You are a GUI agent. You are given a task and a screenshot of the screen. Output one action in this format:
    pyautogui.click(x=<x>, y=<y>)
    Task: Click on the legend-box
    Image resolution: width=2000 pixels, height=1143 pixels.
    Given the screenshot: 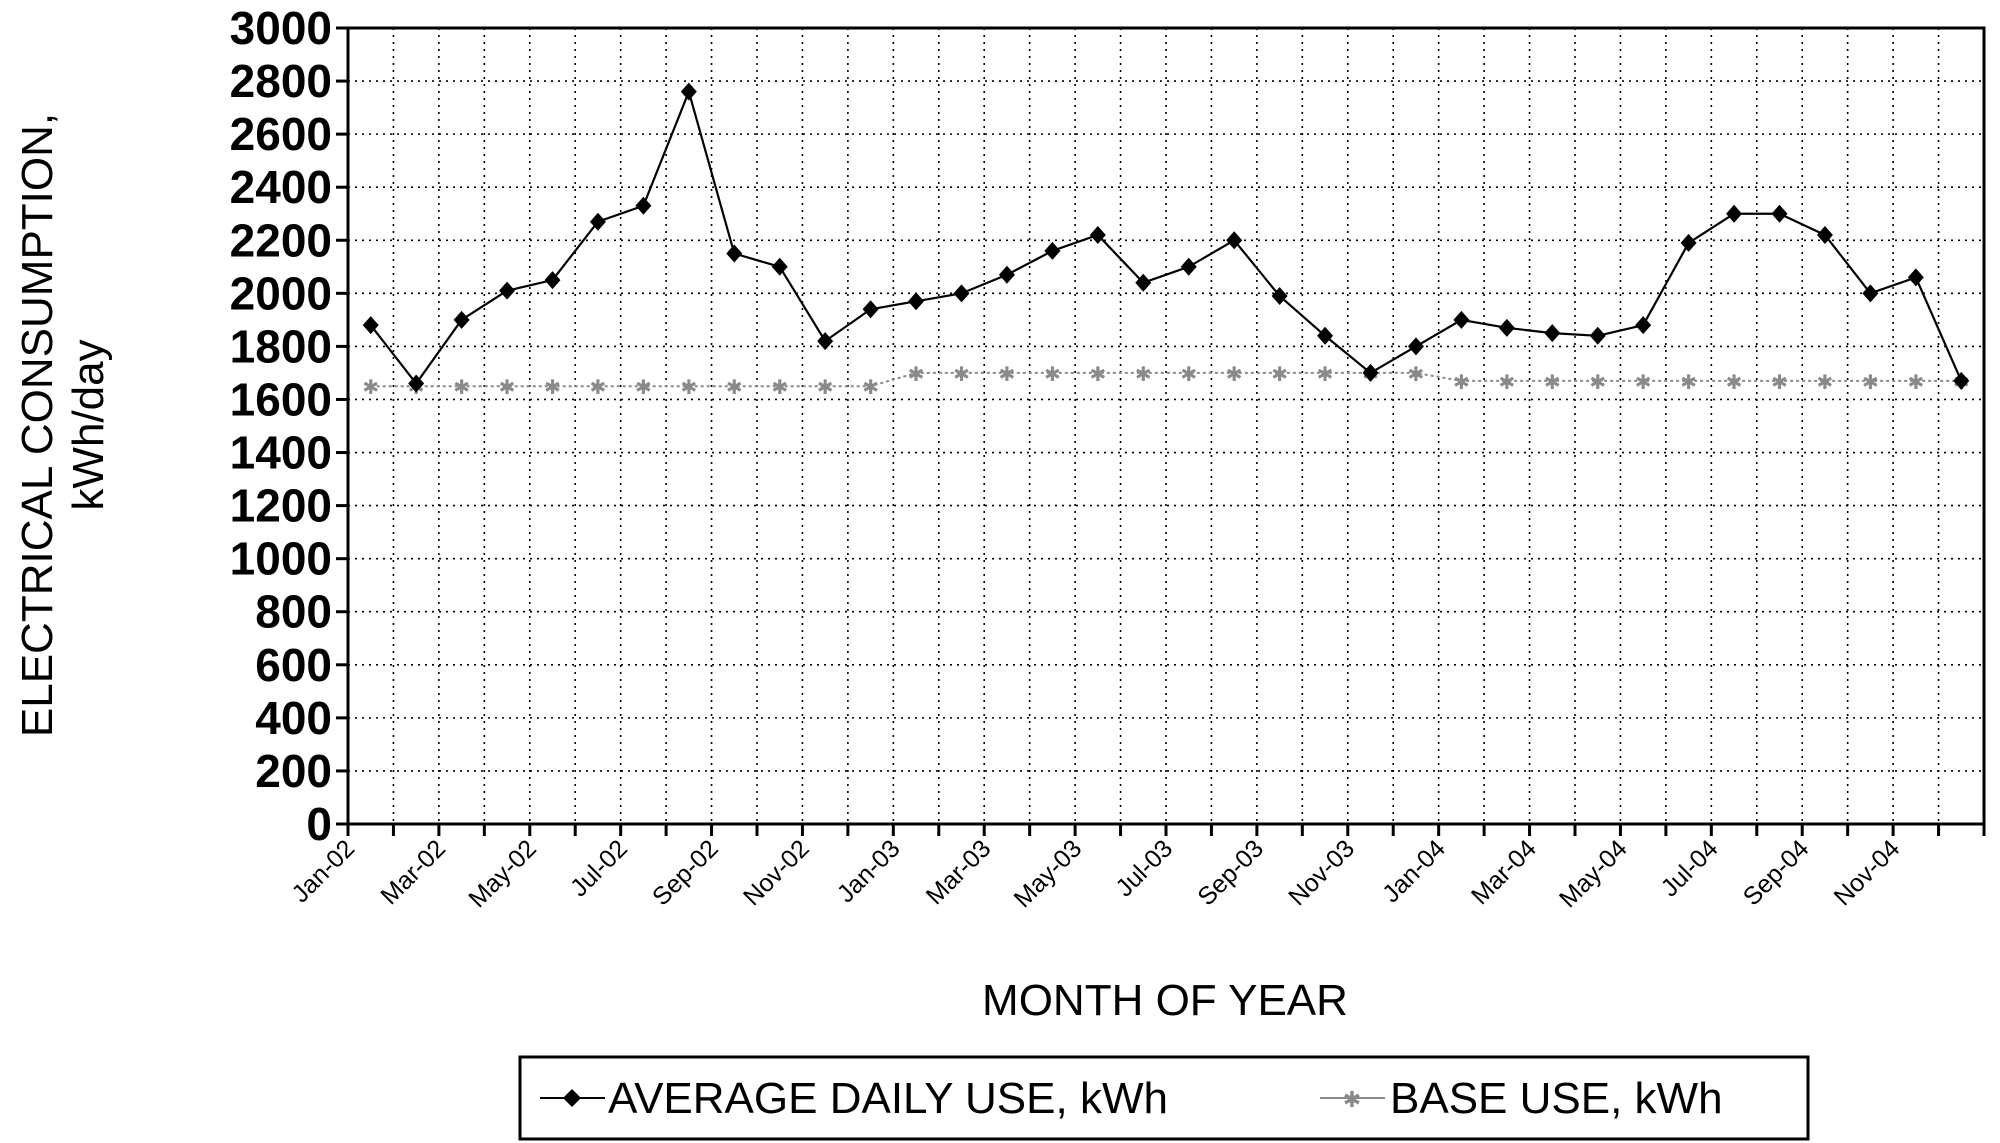 What is the action you would take?
    pyautogui.click(x=1164, y=1098)
    